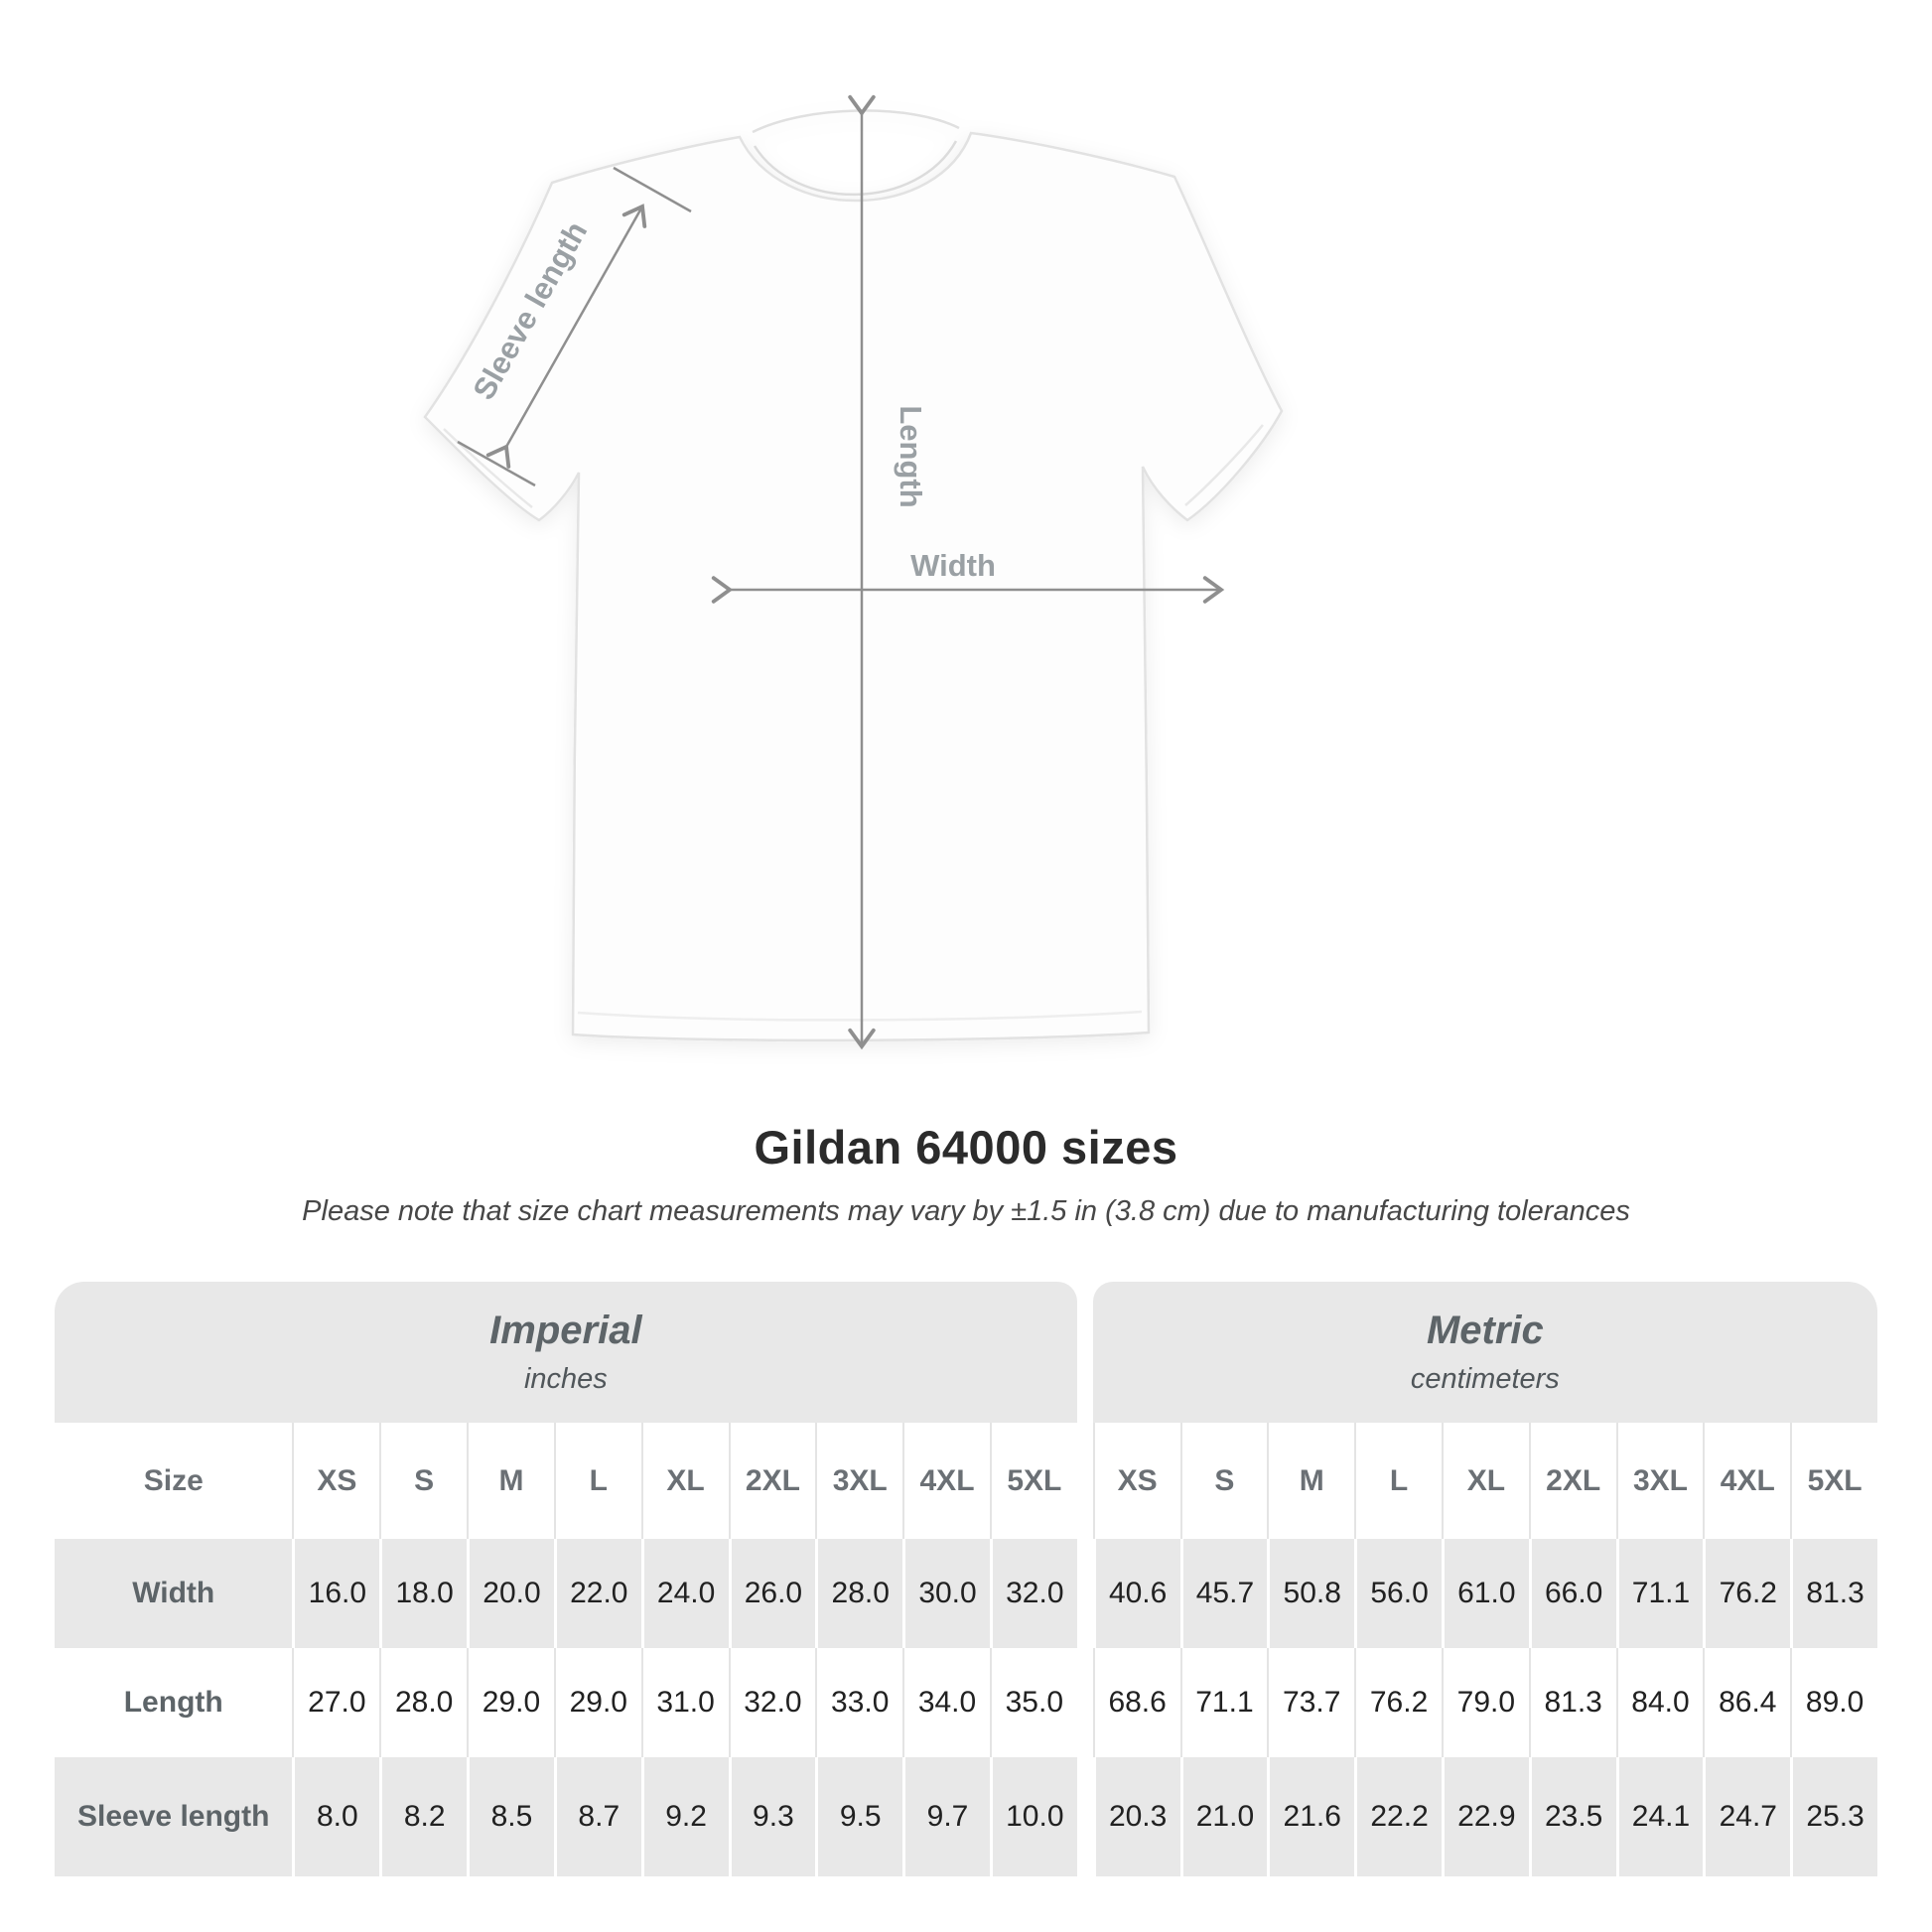 This screenshot has height=1932, width=1932. What do you see at coordinates (946, 1594) in the screenshot?
I see `table-cell: 30.0` at bounding box center [946, 1594].